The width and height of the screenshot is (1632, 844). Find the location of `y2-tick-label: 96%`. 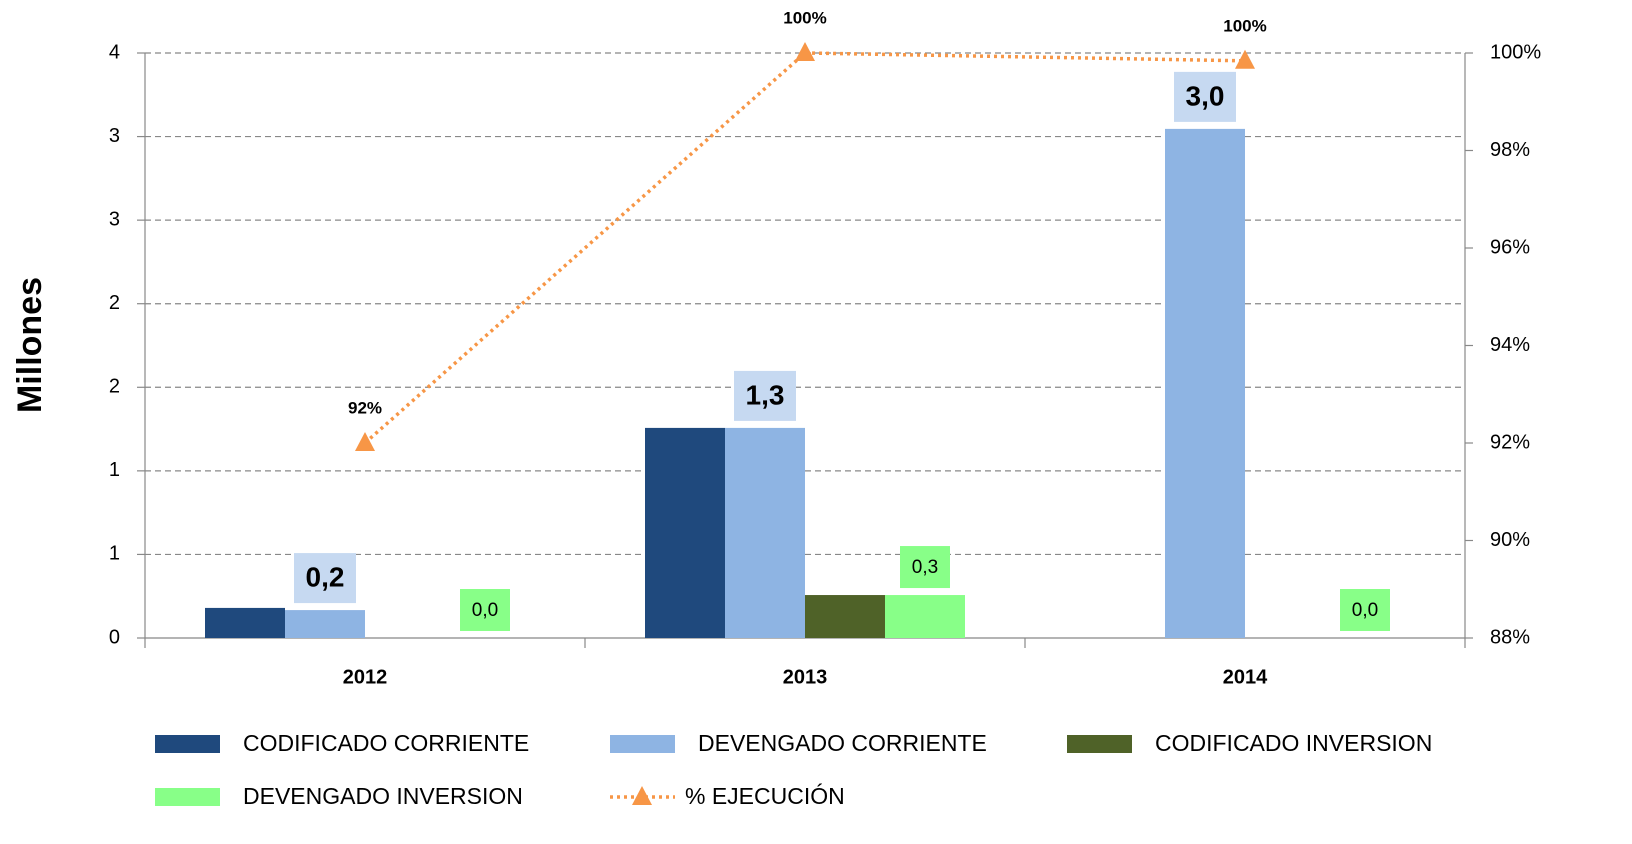

y2-tick-label: 96% is located at coordinates (1510, 247).